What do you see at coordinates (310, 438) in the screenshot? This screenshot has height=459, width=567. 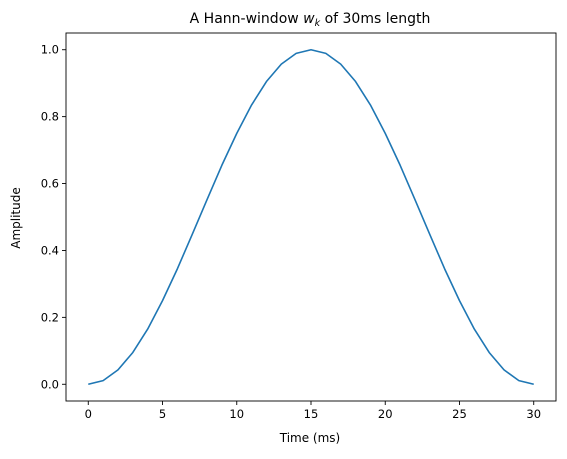 I see `x-axis-label: Time (ms)` at bounding box center [310, 438].